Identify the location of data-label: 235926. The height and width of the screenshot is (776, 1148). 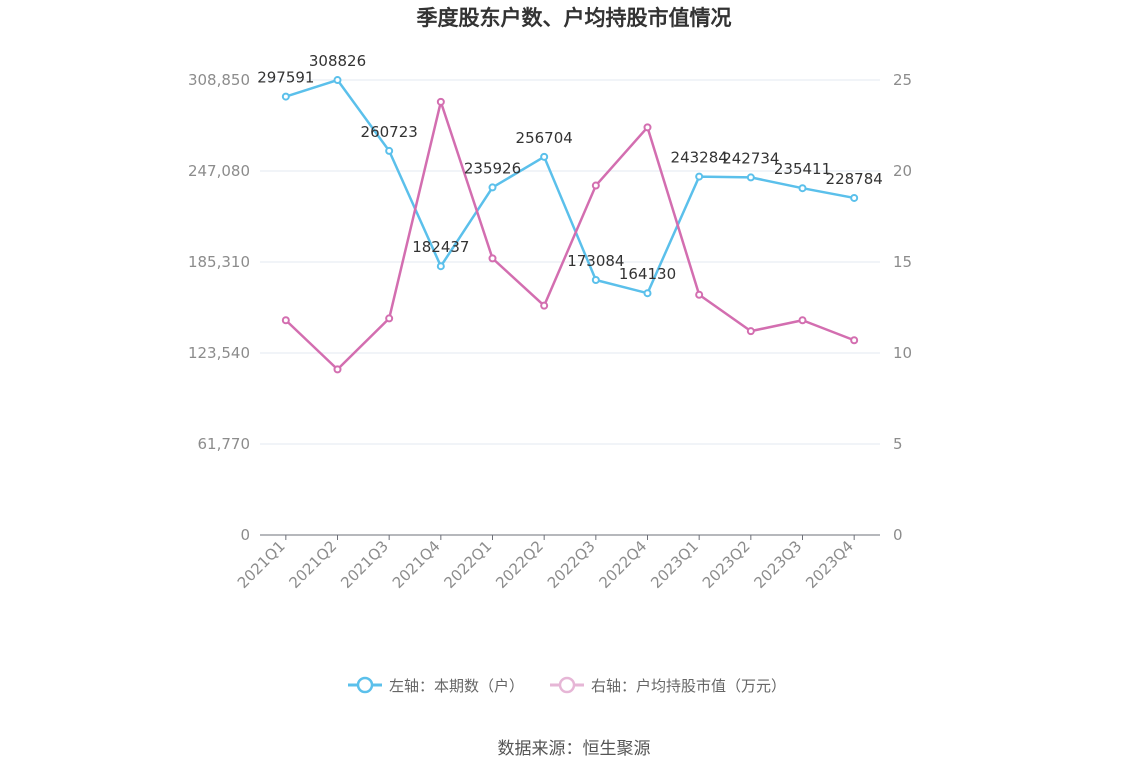
(492, 168).